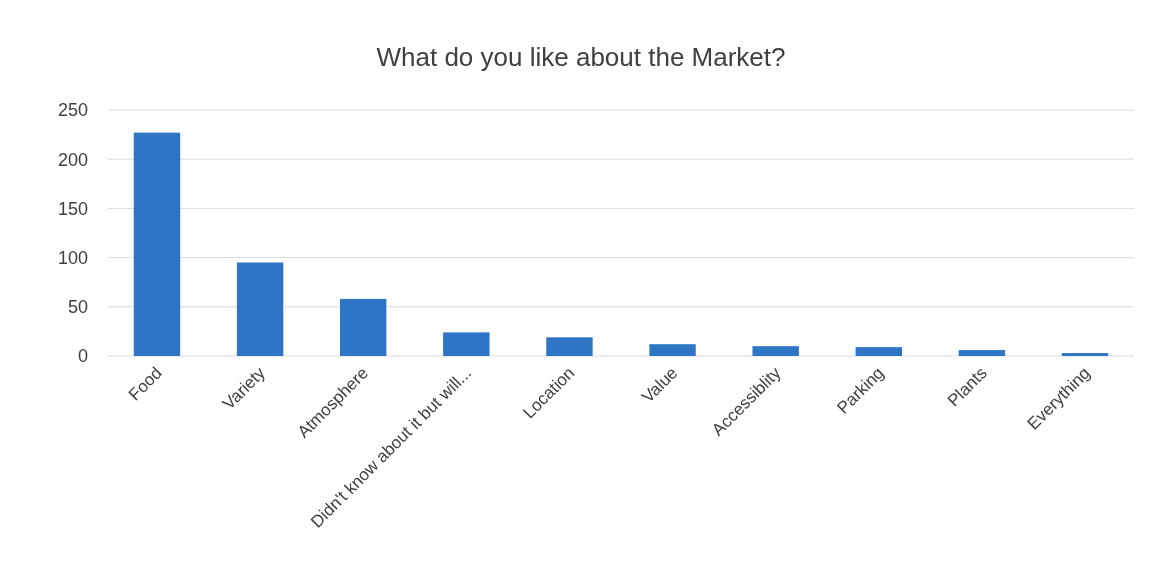  Describe the element at coordinates (72, 257) in the screenshot. I see `y-tick-label: 100` at that location.